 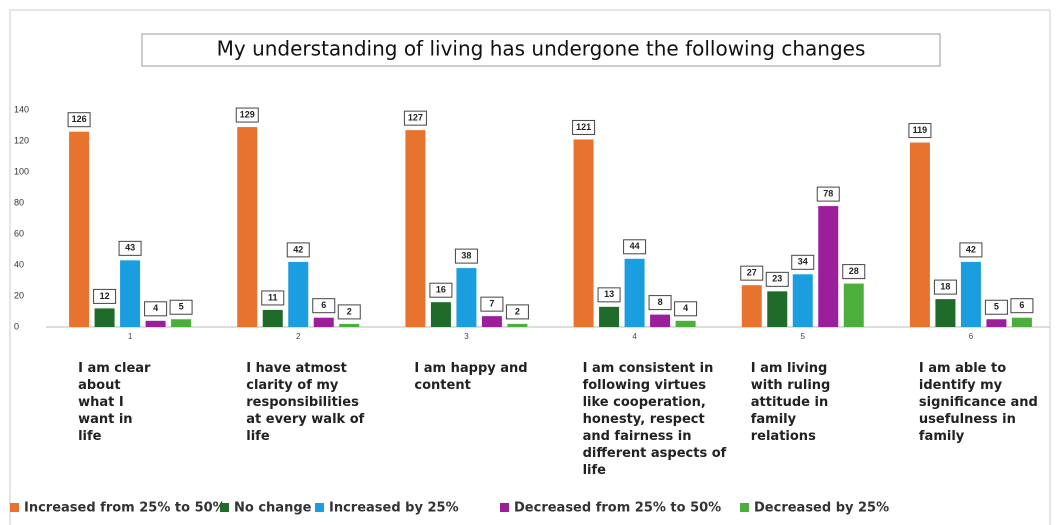 I want to click on value-label: 34, so click(x=803, y=262).